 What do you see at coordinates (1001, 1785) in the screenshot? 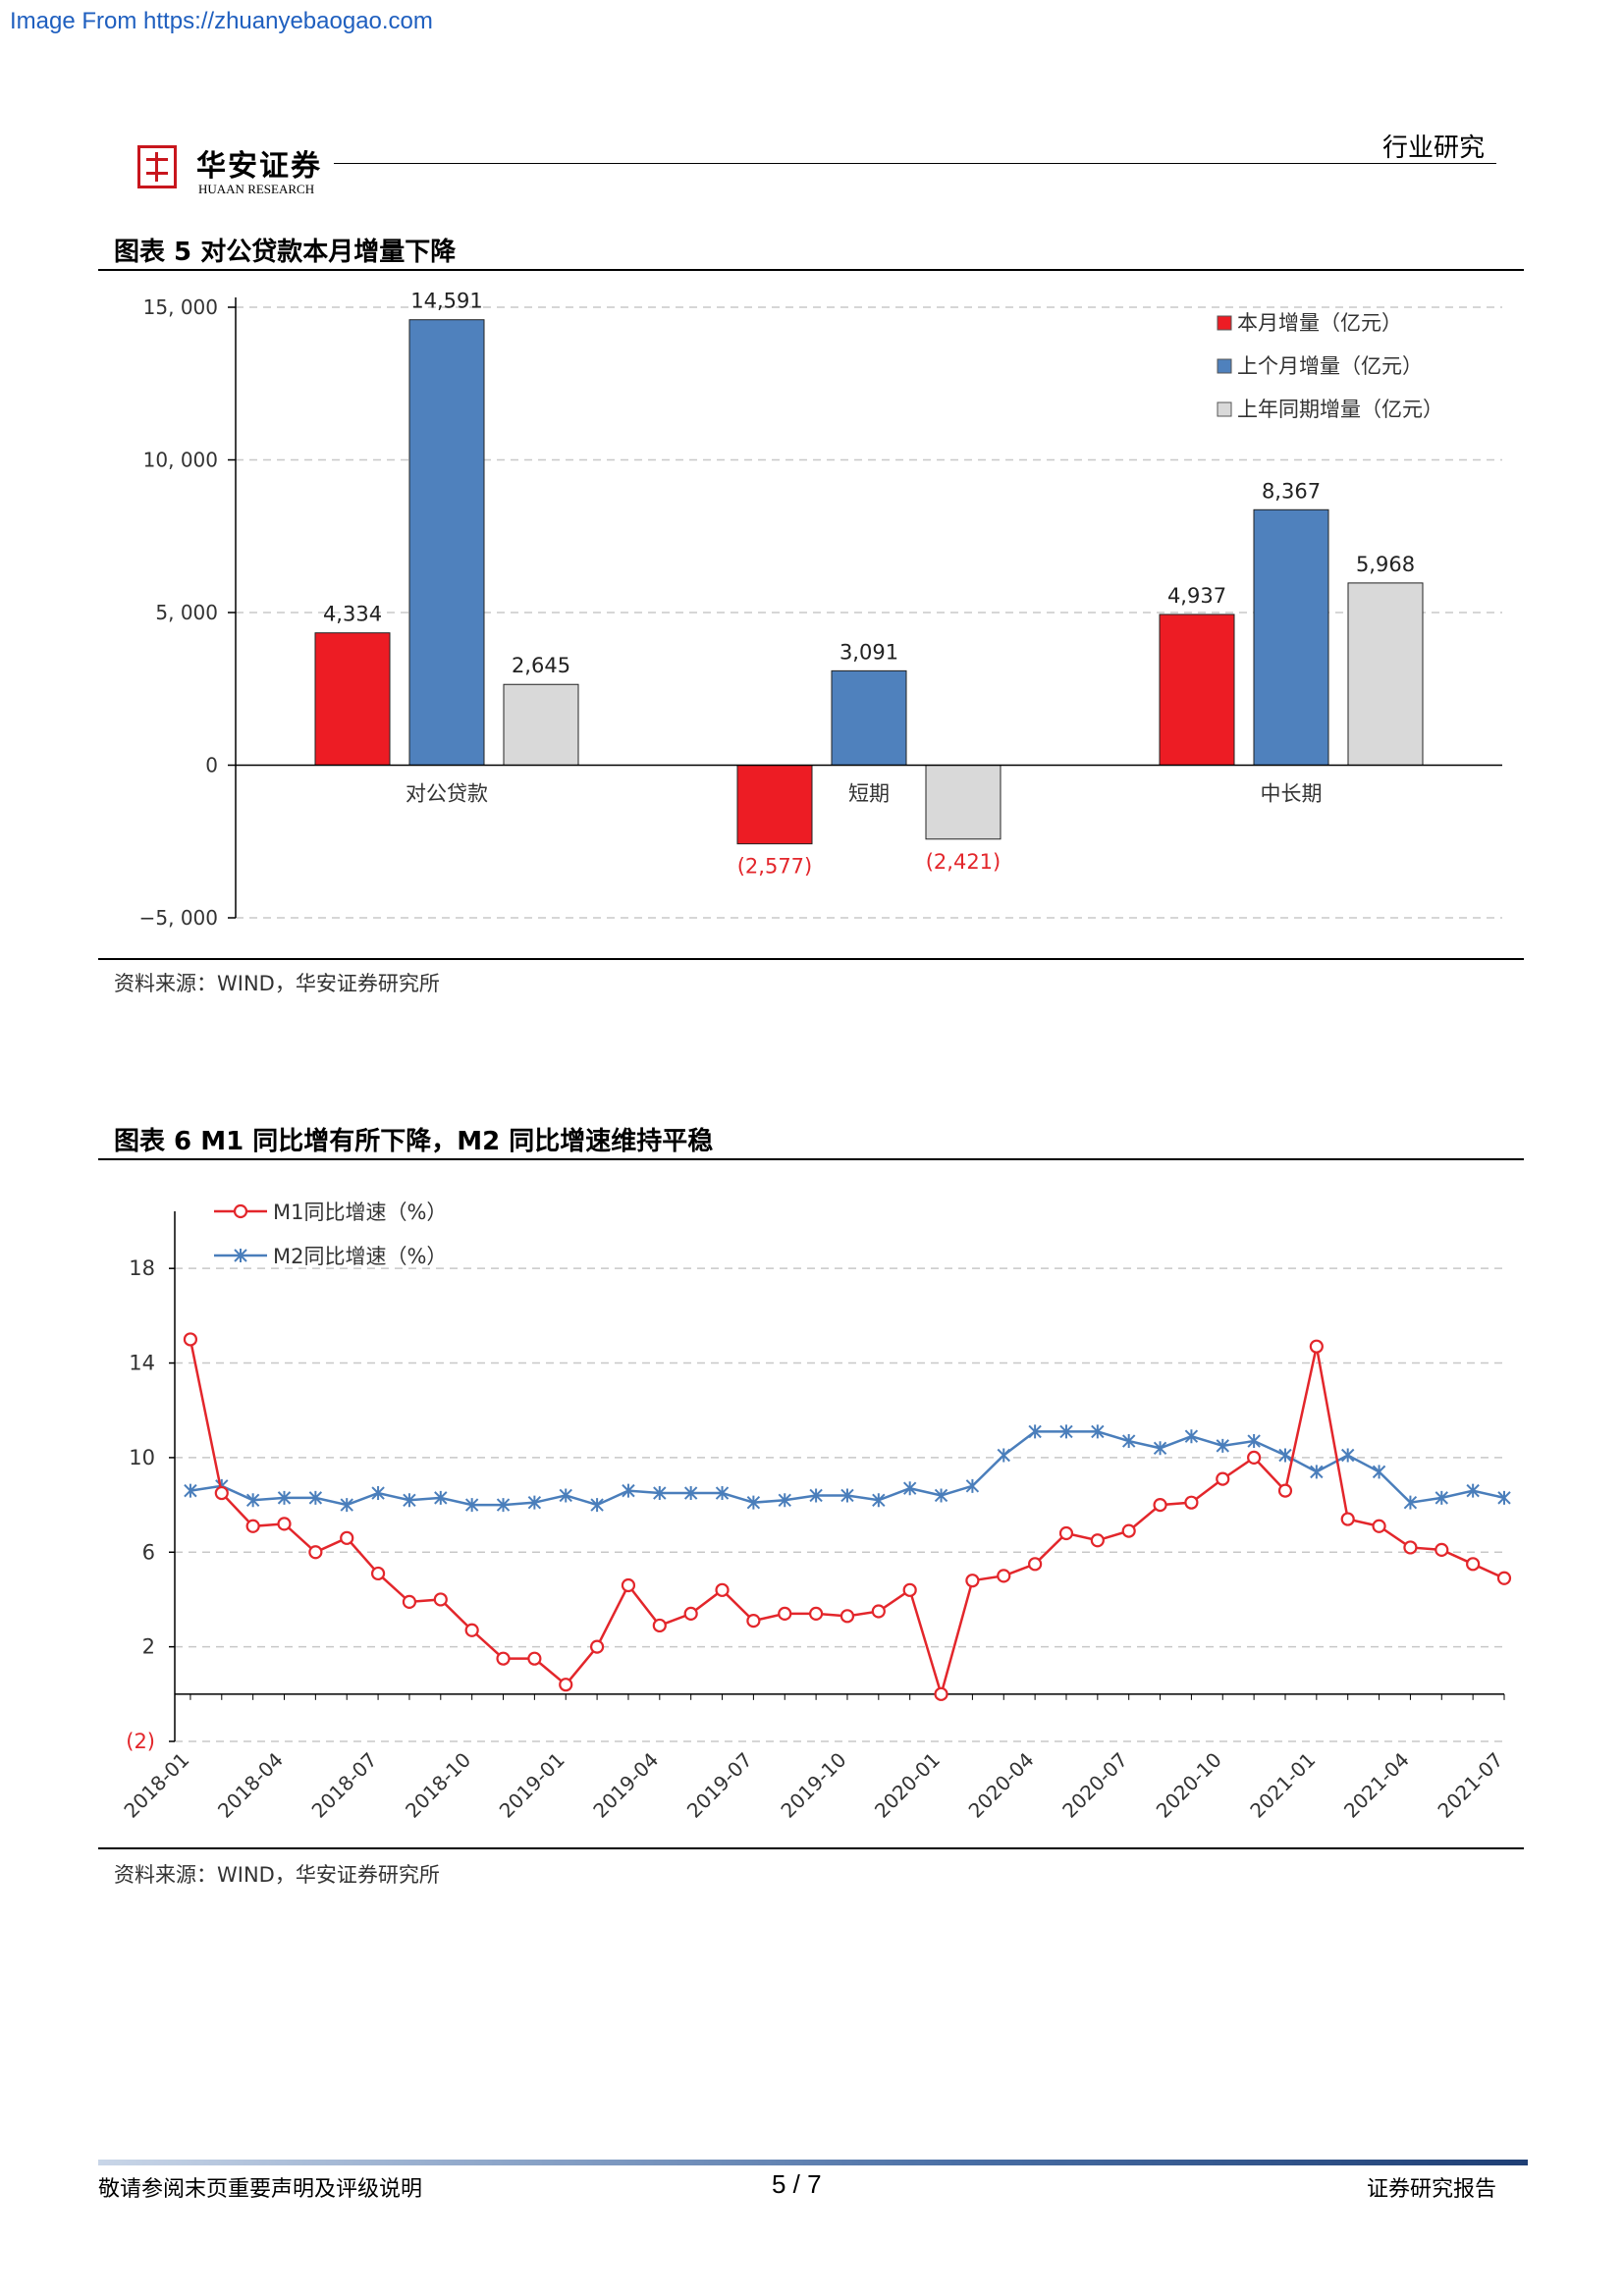
I see `x-tick-label: 2020-04` at bounding box center [1001, 1785].